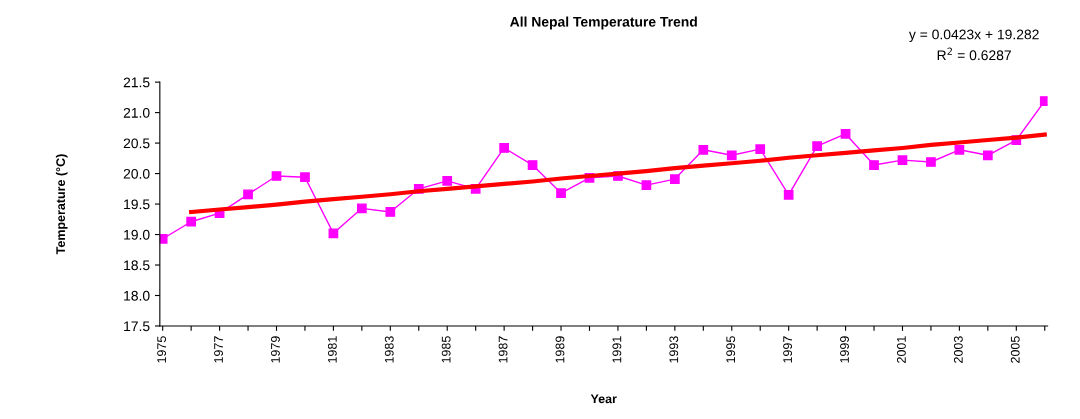 This screenshot has width=1080, height=419. I want to click on x-tick-label: 1995, so click(731, 349).